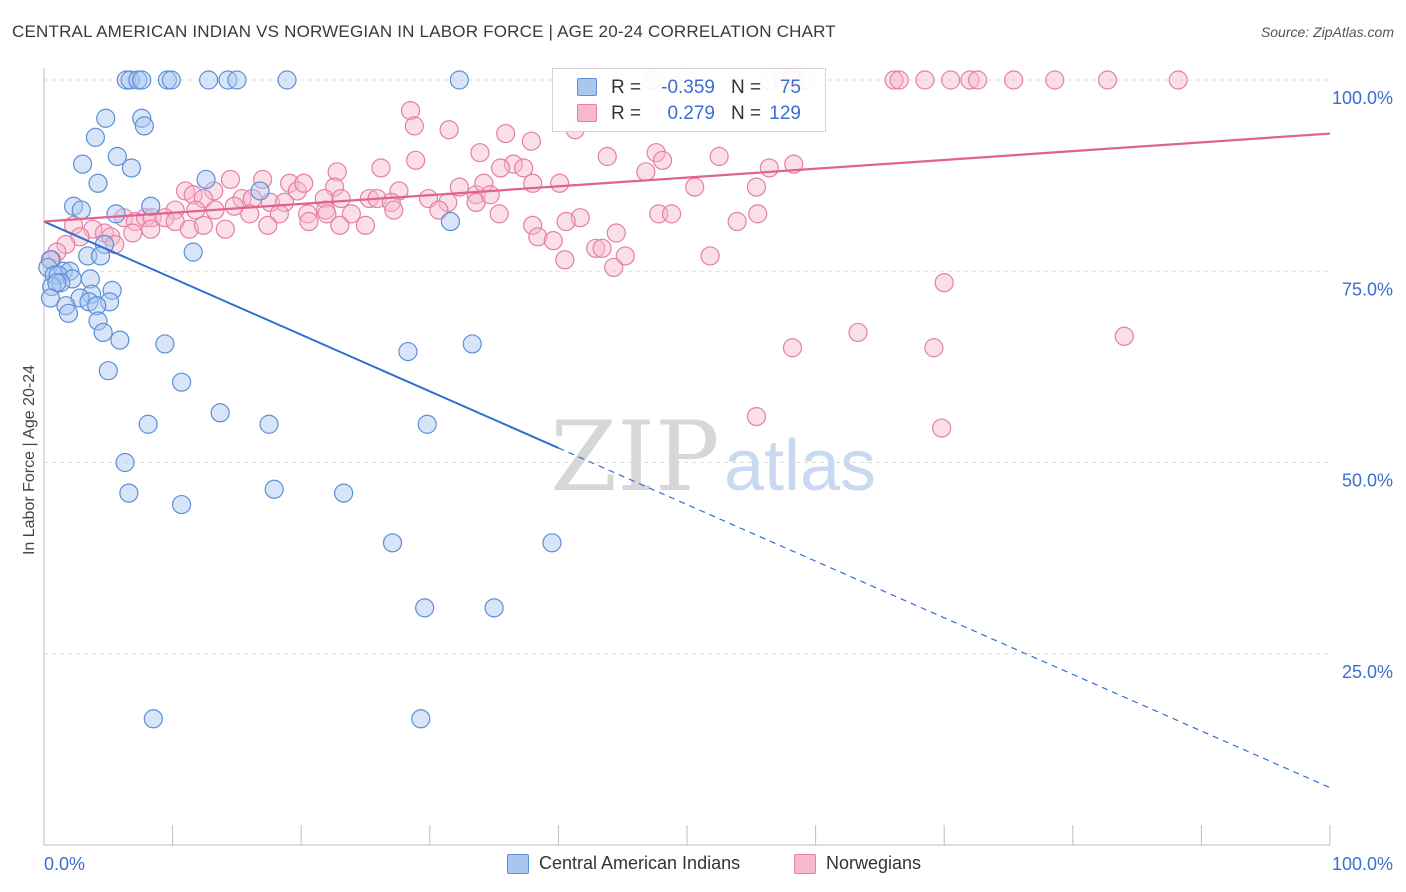 The height and width of the screenshot is (892, 1406). What do you see at coordinates (640, 863) in the screenshot?
I see `legend-label: Central American Indians` at bounding box center [640, 863].